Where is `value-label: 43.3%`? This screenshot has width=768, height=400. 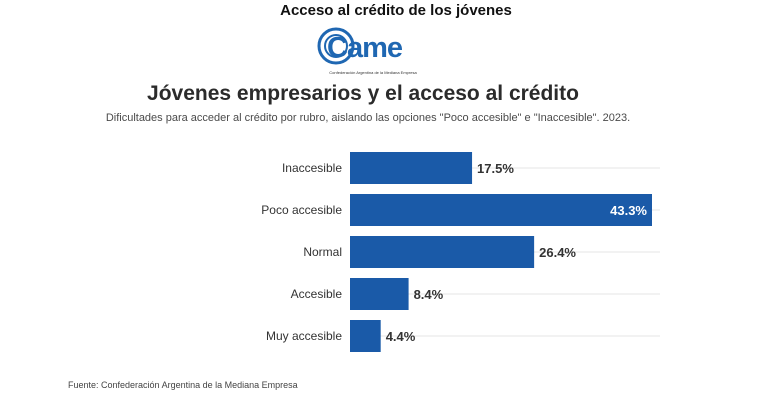 value-label: 43.3% is located at coordinates (628, 210).